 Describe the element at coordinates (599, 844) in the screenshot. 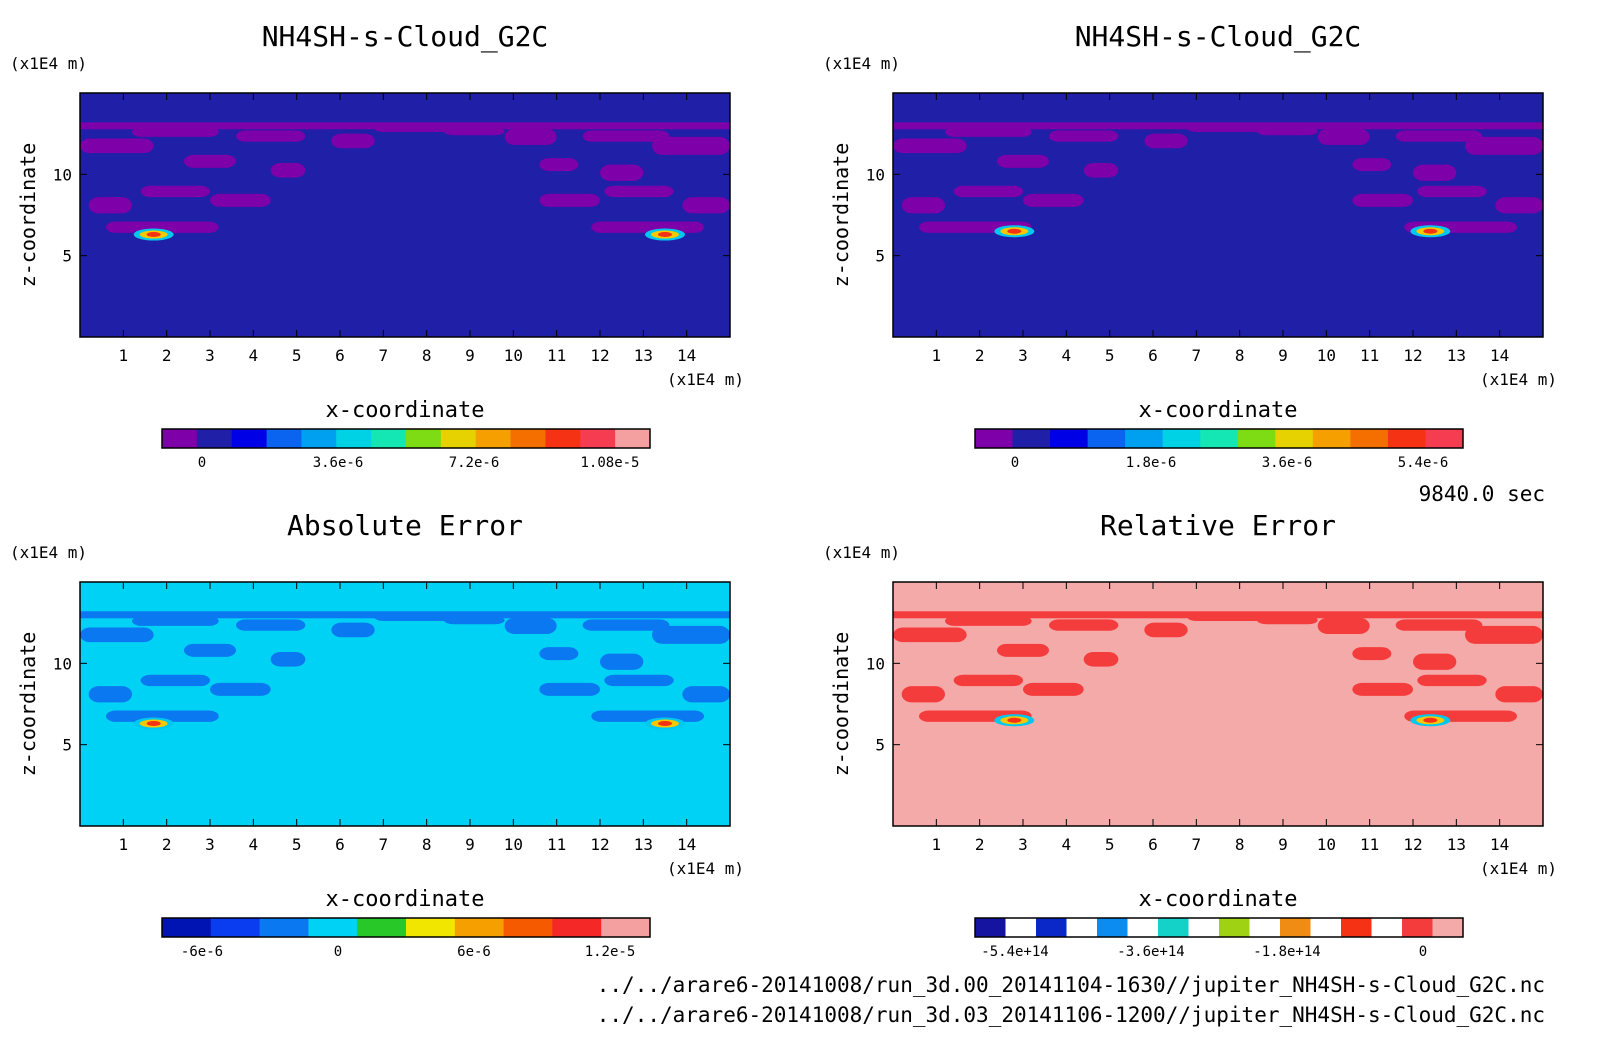

I see `x-tick-label: 12` at that location.